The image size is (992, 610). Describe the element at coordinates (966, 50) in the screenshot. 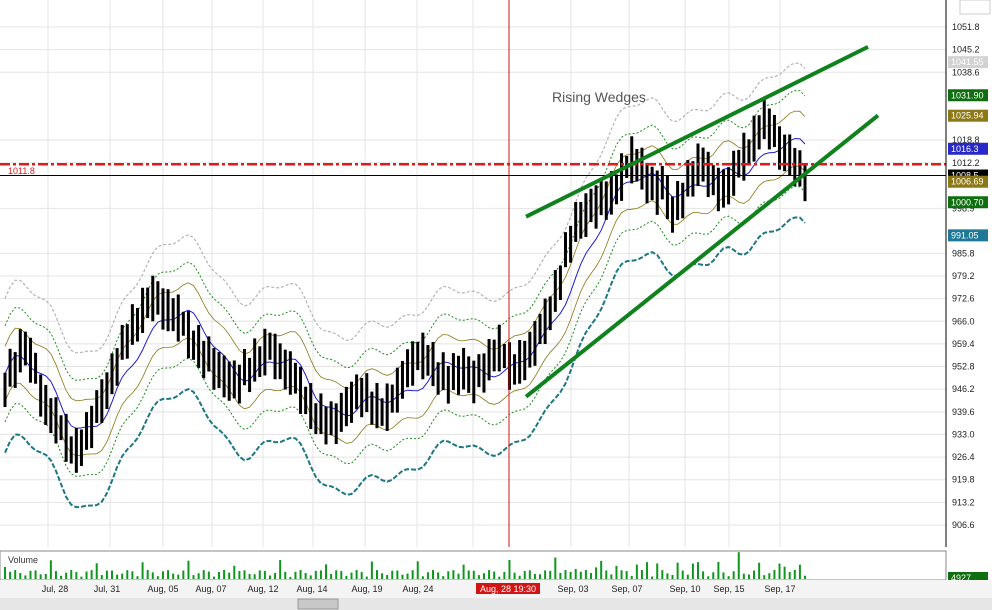

I see `y-tick-label: 1045.2` at that location.